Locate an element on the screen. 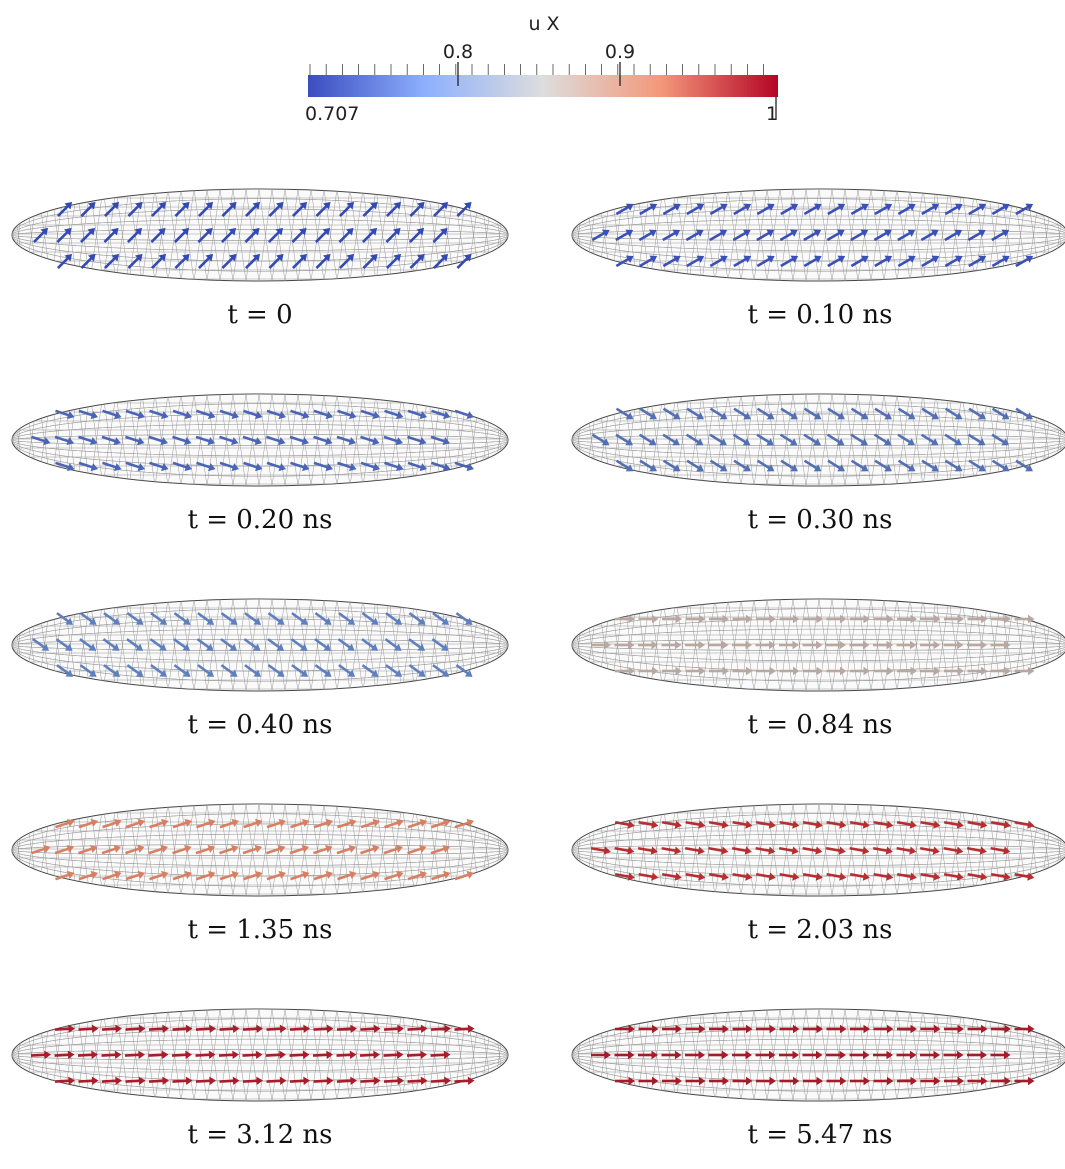 This screenshot has height=1169, width=1065. surface-mesh is located at coordinates (260, 440).